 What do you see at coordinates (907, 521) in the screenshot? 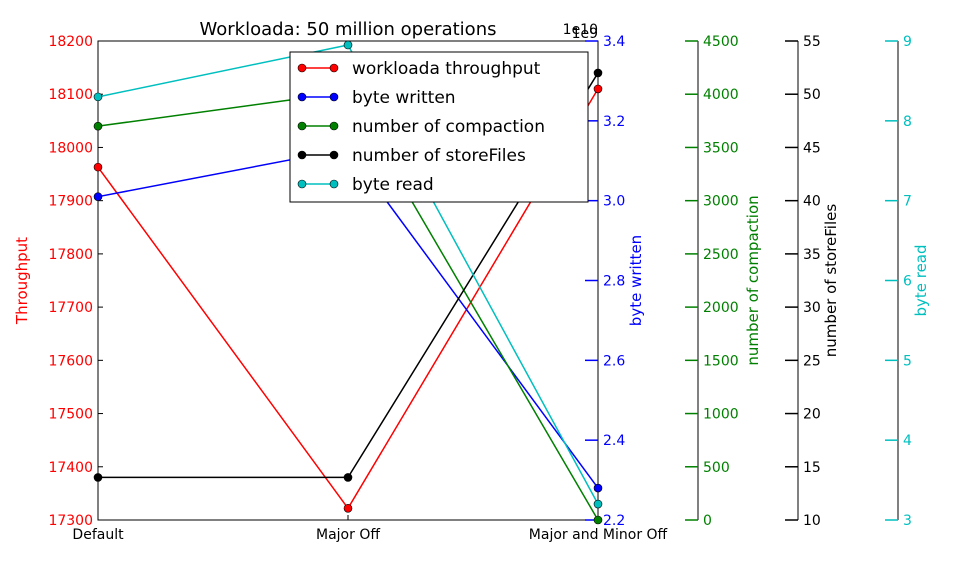
I see `y-tick-label: 3` at bounding box center [907, 521].